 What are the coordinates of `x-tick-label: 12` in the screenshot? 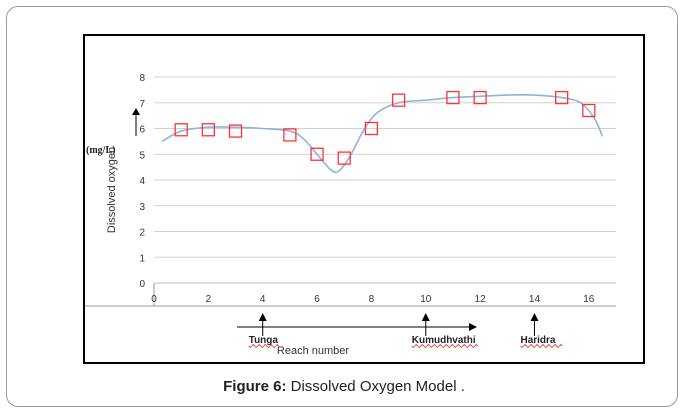 It's located at (481, 299).